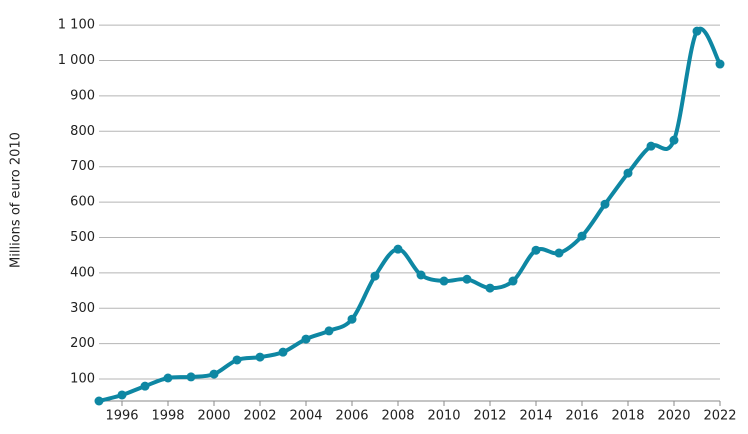 The width and height of the screenshot is (748, 434). What do you see at coordinates (719, 416) in the screenshot?
I see `x-tick-label: 2022` at bounding box center [719, 416].